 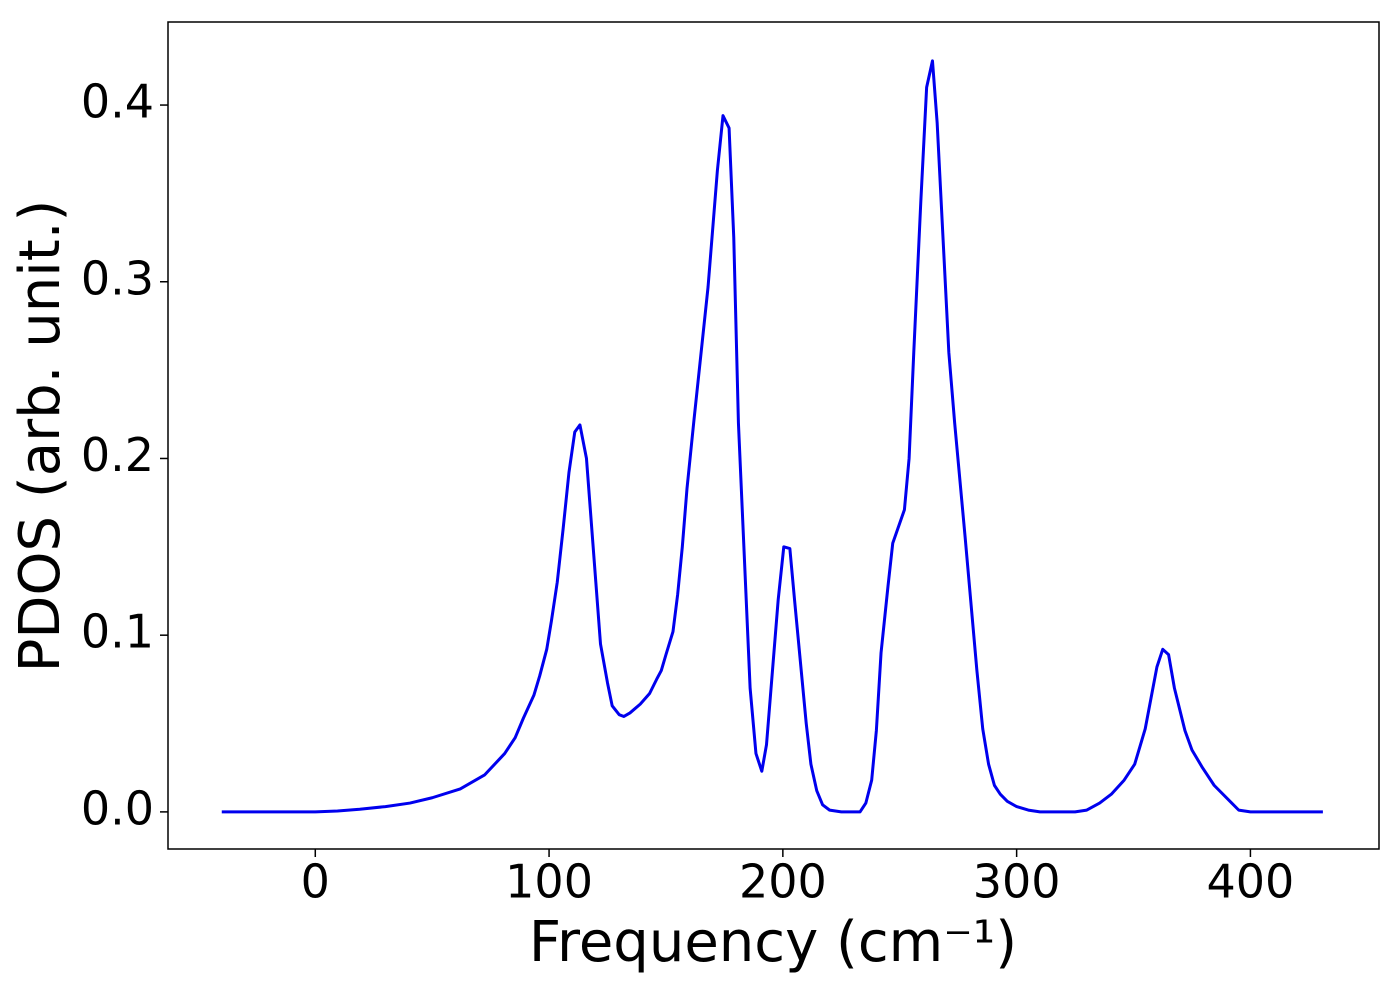 I want to click on y-tick-label: 0.0, so click(x=117, y=808).